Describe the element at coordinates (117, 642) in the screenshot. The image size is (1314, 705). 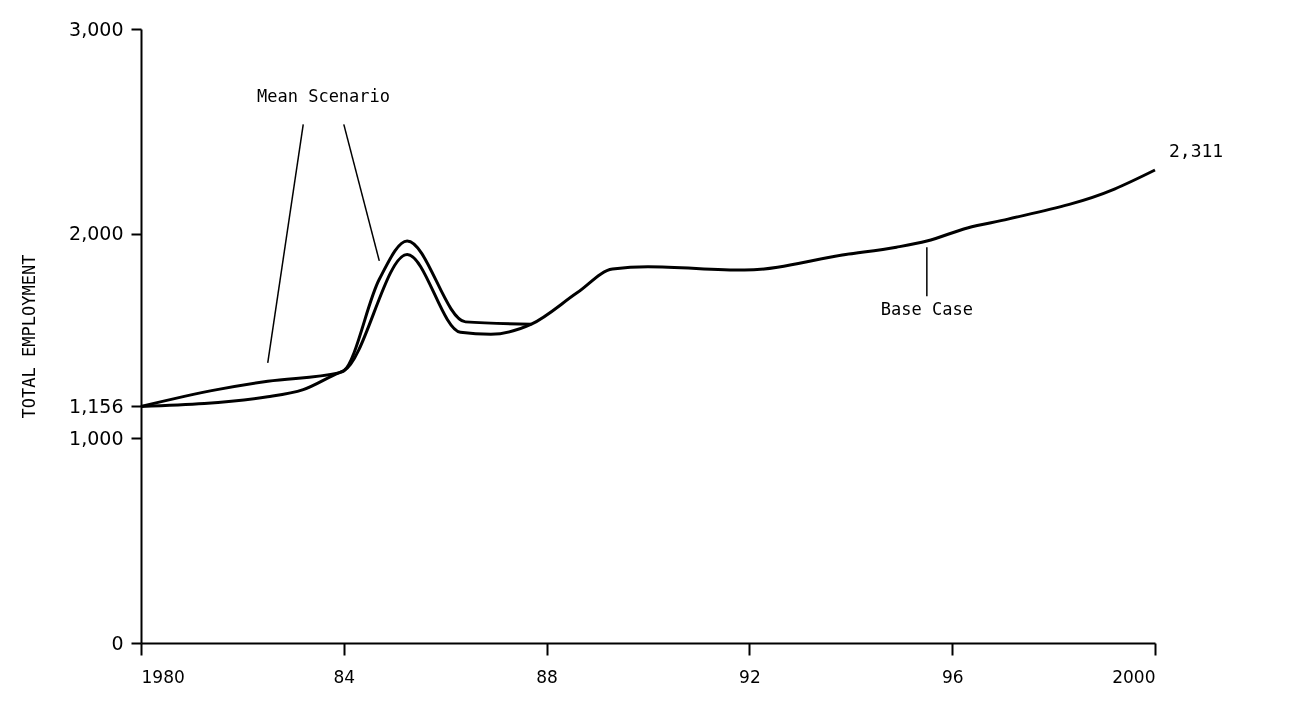
I see `y-tick-label: 0` at that location.